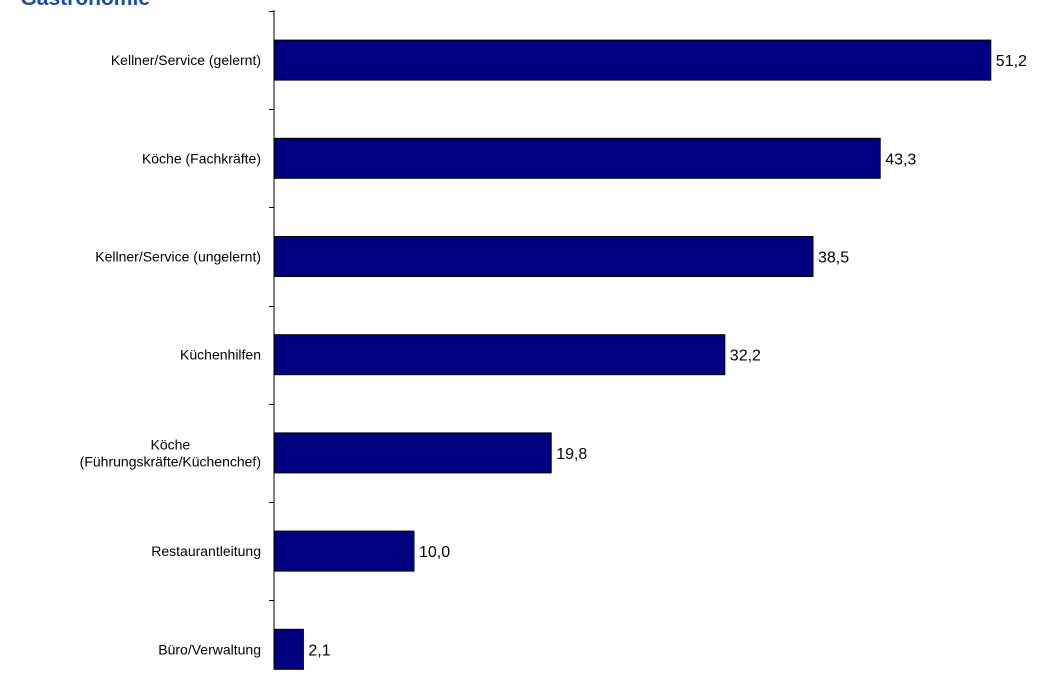 This screenshot has width=1062, height=691. Describe the element at coordinates (206, 551) in the screenshot. I see `category-label: Restaurantleitung` at that location.